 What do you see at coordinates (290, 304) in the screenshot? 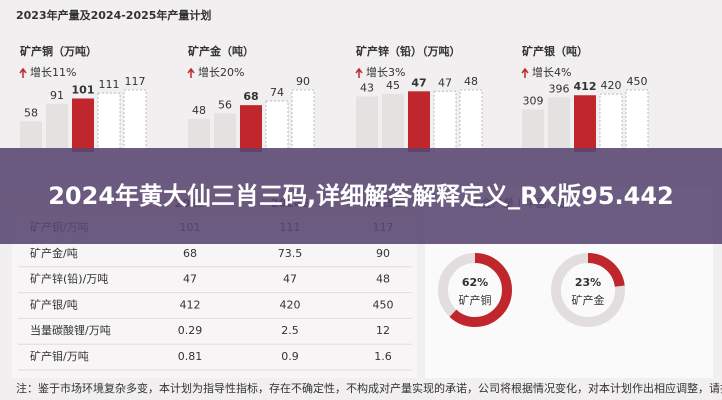
I see `table-cell: 420` at bounding box center [290, 304].